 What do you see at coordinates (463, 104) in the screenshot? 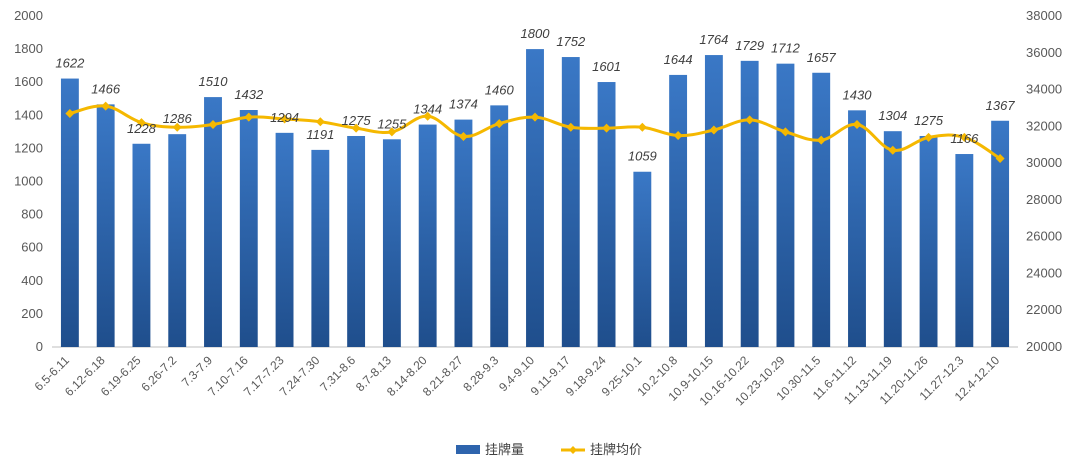
I see `bar-data-label: 1374` at bounding box center [463, 104].